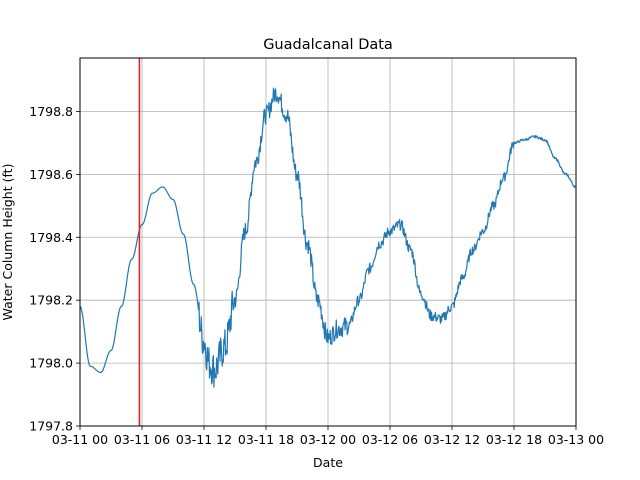  What do you see at coordinates (204, 439) in the screenshot?
I see `x-tick-label: 03-11 12` at bounding box center [204, 439].